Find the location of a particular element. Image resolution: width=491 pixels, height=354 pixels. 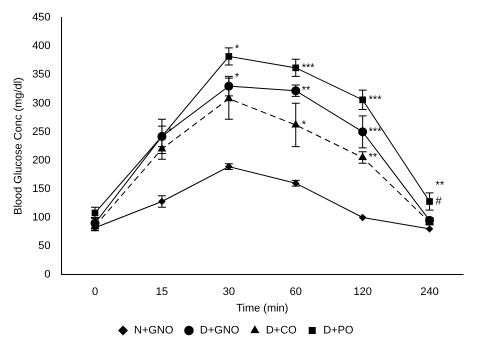

y-tick-label: 0 is located at coordinates (47, 274).